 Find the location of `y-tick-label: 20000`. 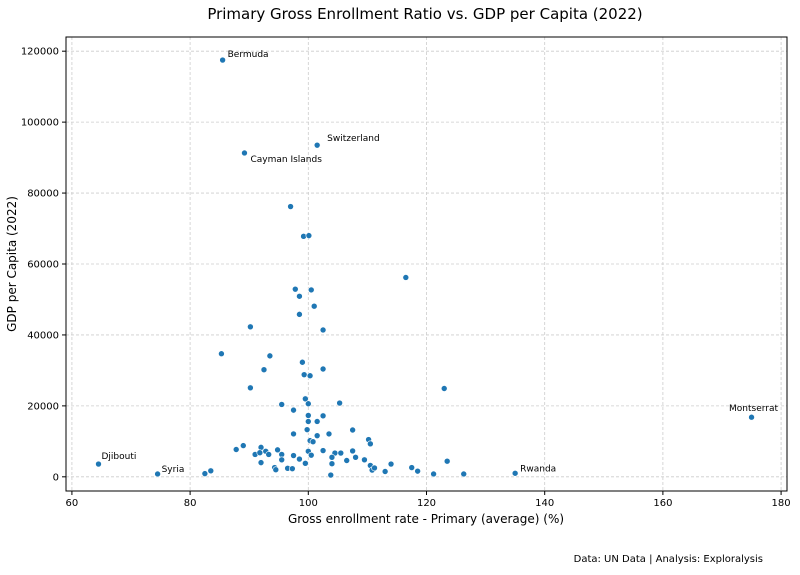

y-tick-label: 20000 is located at coordinates (43, 406).